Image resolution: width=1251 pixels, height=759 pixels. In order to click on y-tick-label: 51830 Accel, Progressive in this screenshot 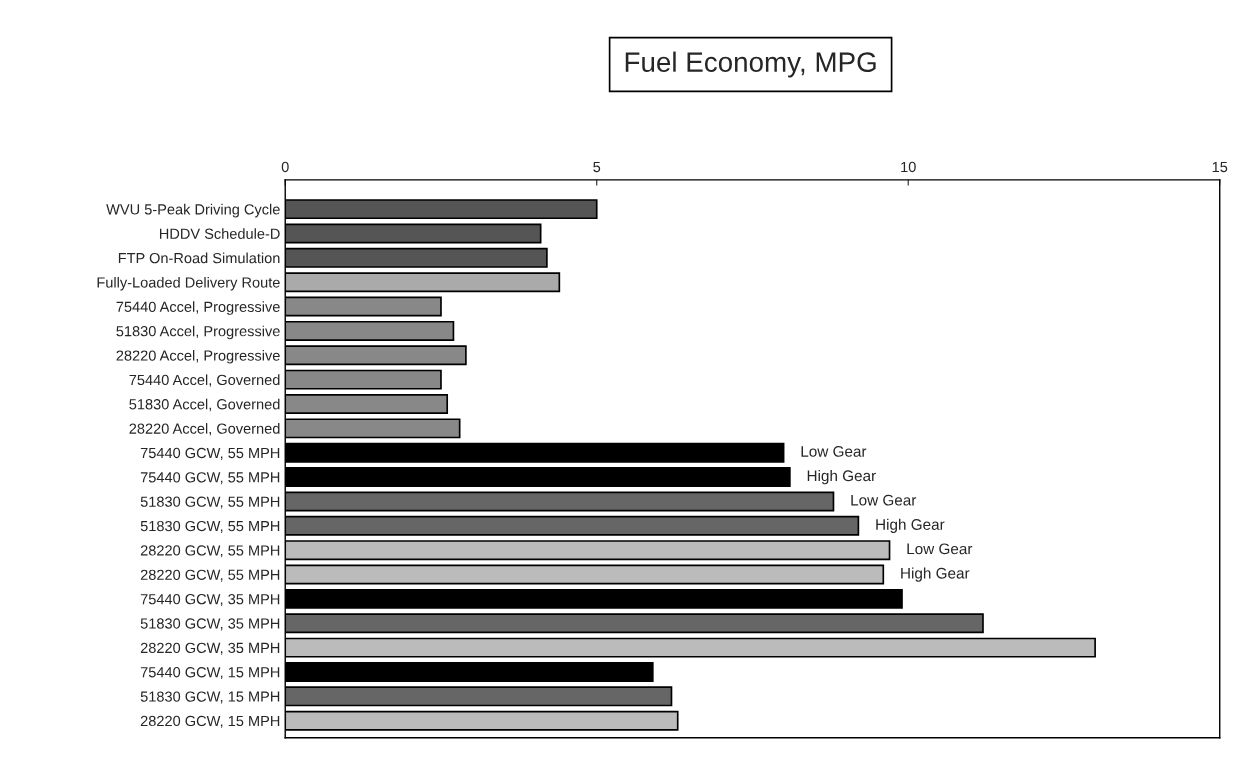, I will do `click(198, 332)`.